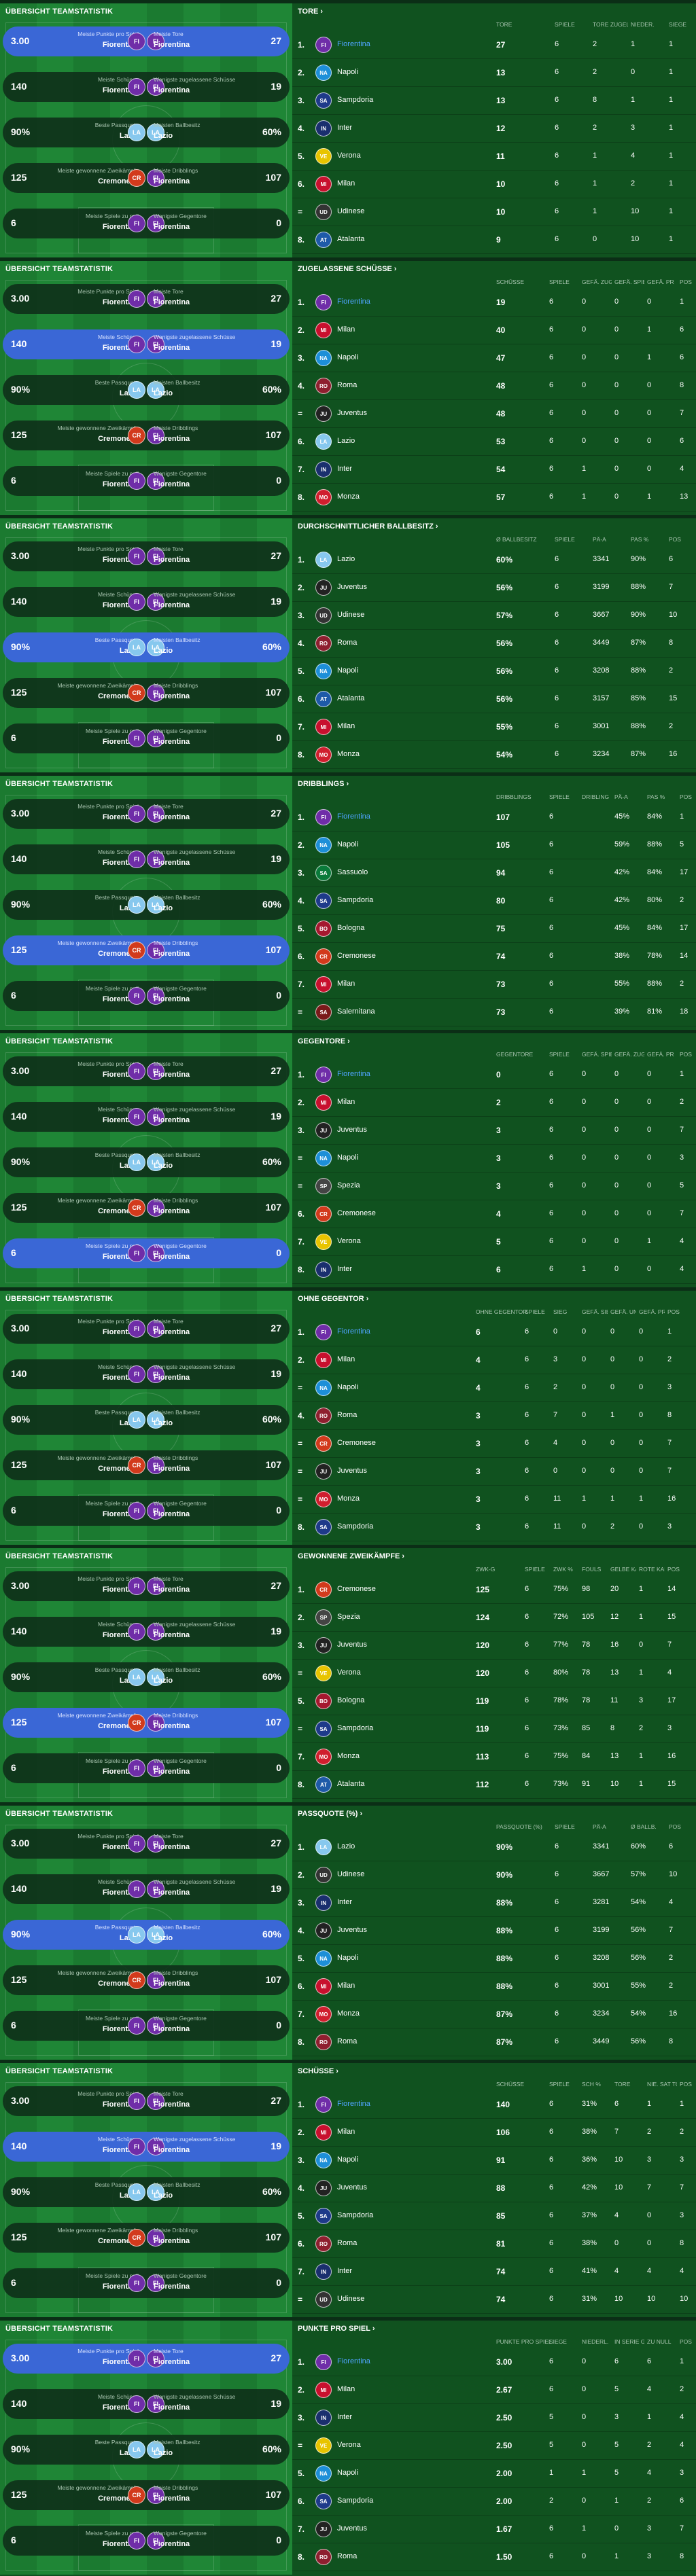 The height and width of the screenshot is (2576, 696). I want to click on table-row: = JU Juventus 3 6 0 0 0 0 7, so click(494, 1471).